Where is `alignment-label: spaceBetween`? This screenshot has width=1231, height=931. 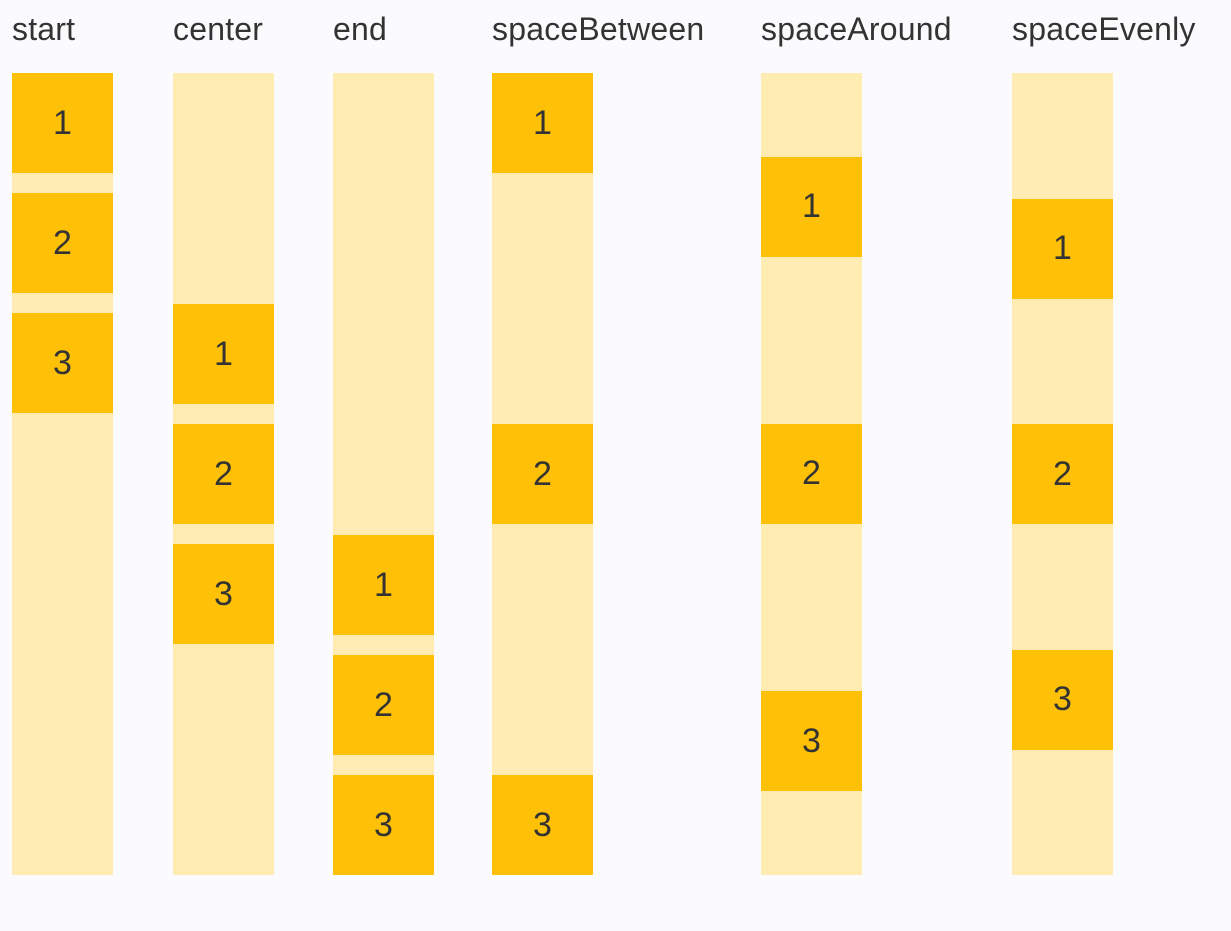
alignment-label: spaceBetween is located at coordinates (598, 29).